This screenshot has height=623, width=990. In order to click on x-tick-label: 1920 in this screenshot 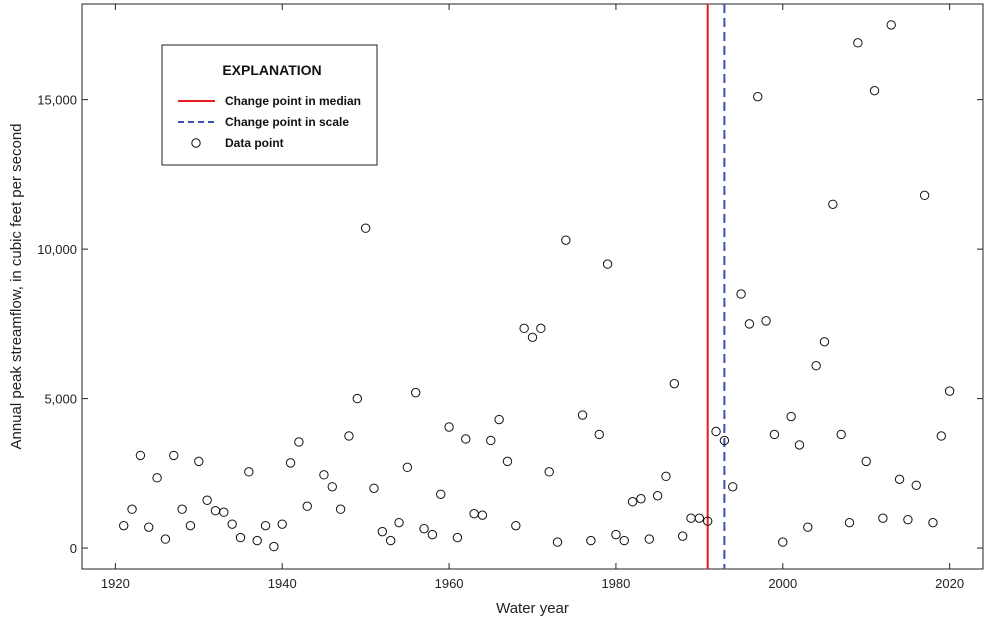, I will do `click(115, 583)`.